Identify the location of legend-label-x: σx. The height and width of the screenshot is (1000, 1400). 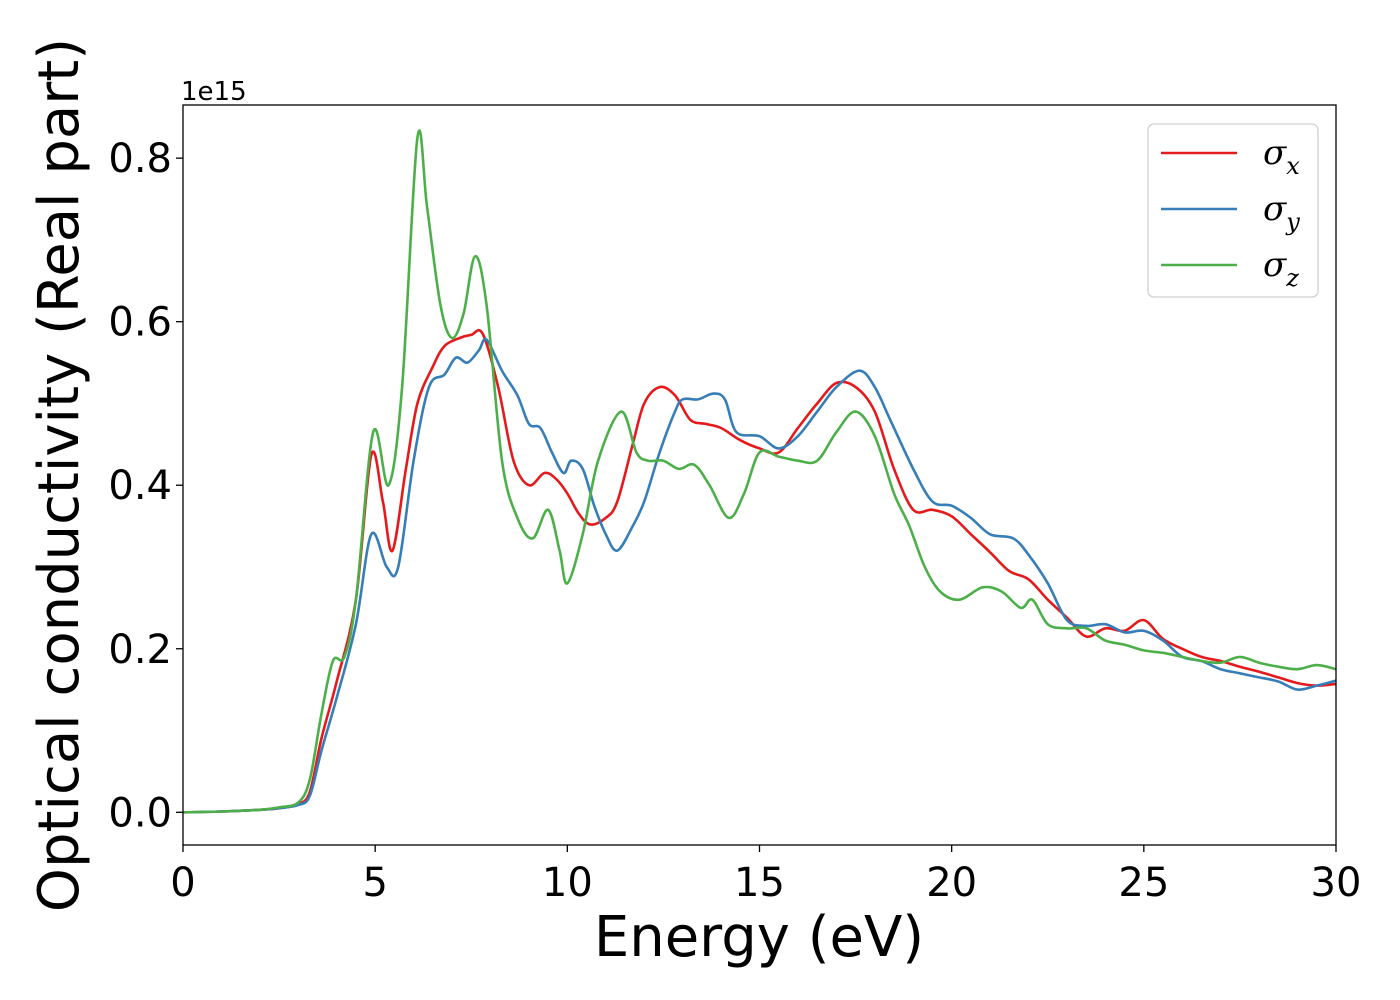
(1281, 156).